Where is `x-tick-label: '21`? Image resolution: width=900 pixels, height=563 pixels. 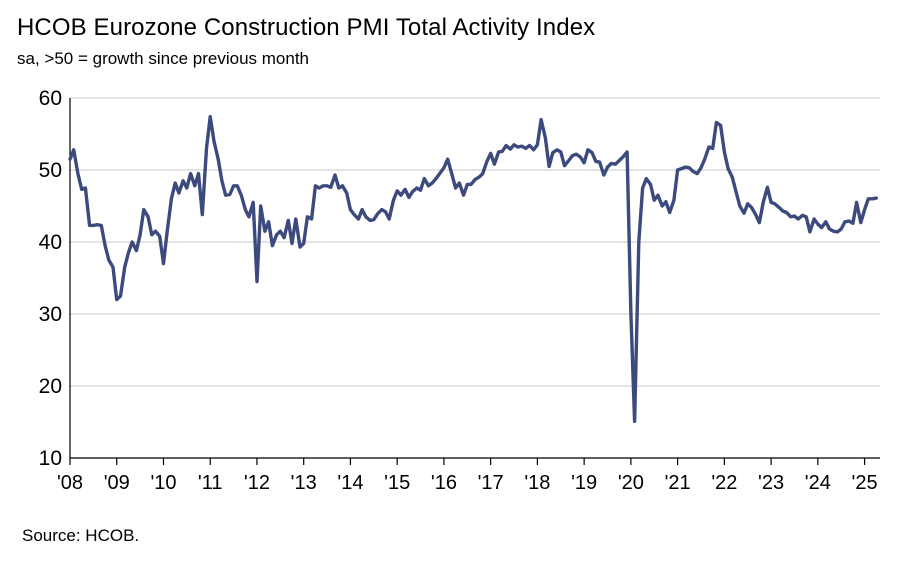 x-tick-label: '21 is located at coordinates (678, 483).